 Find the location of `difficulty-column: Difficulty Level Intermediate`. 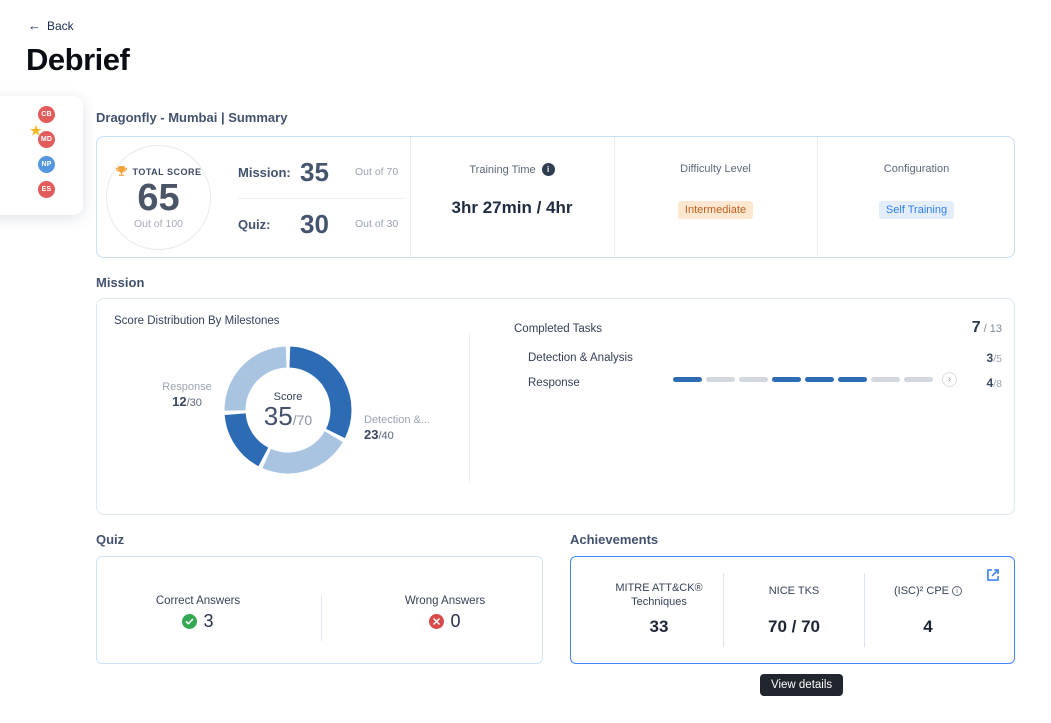

difficulty-column: Difficulty Level Intermediate is located at coordinates (715, 197).